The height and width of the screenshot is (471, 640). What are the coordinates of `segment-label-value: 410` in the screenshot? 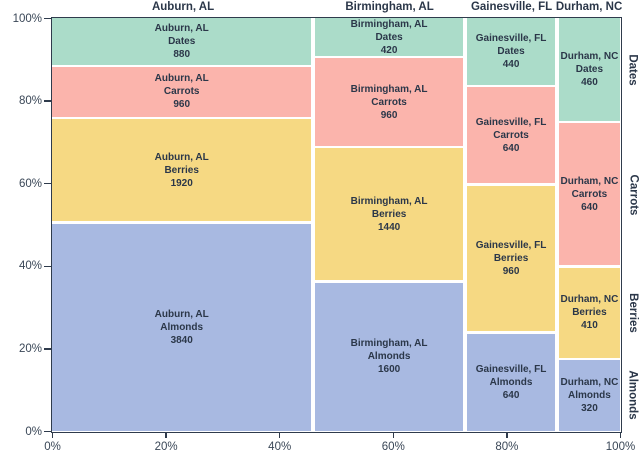 It's located at (589, 325).